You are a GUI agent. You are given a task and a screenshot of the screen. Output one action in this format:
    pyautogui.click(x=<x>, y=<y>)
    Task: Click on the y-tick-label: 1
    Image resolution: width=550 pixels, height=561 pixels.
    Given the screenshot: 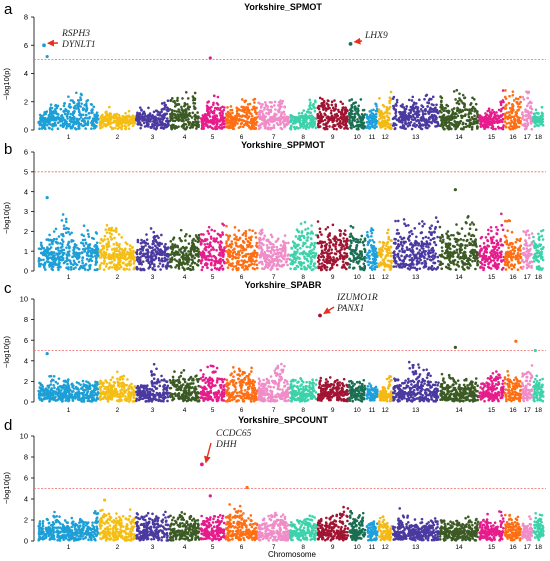 What is the action you would take?
    pyautogui.click(x=26, y=251)
    